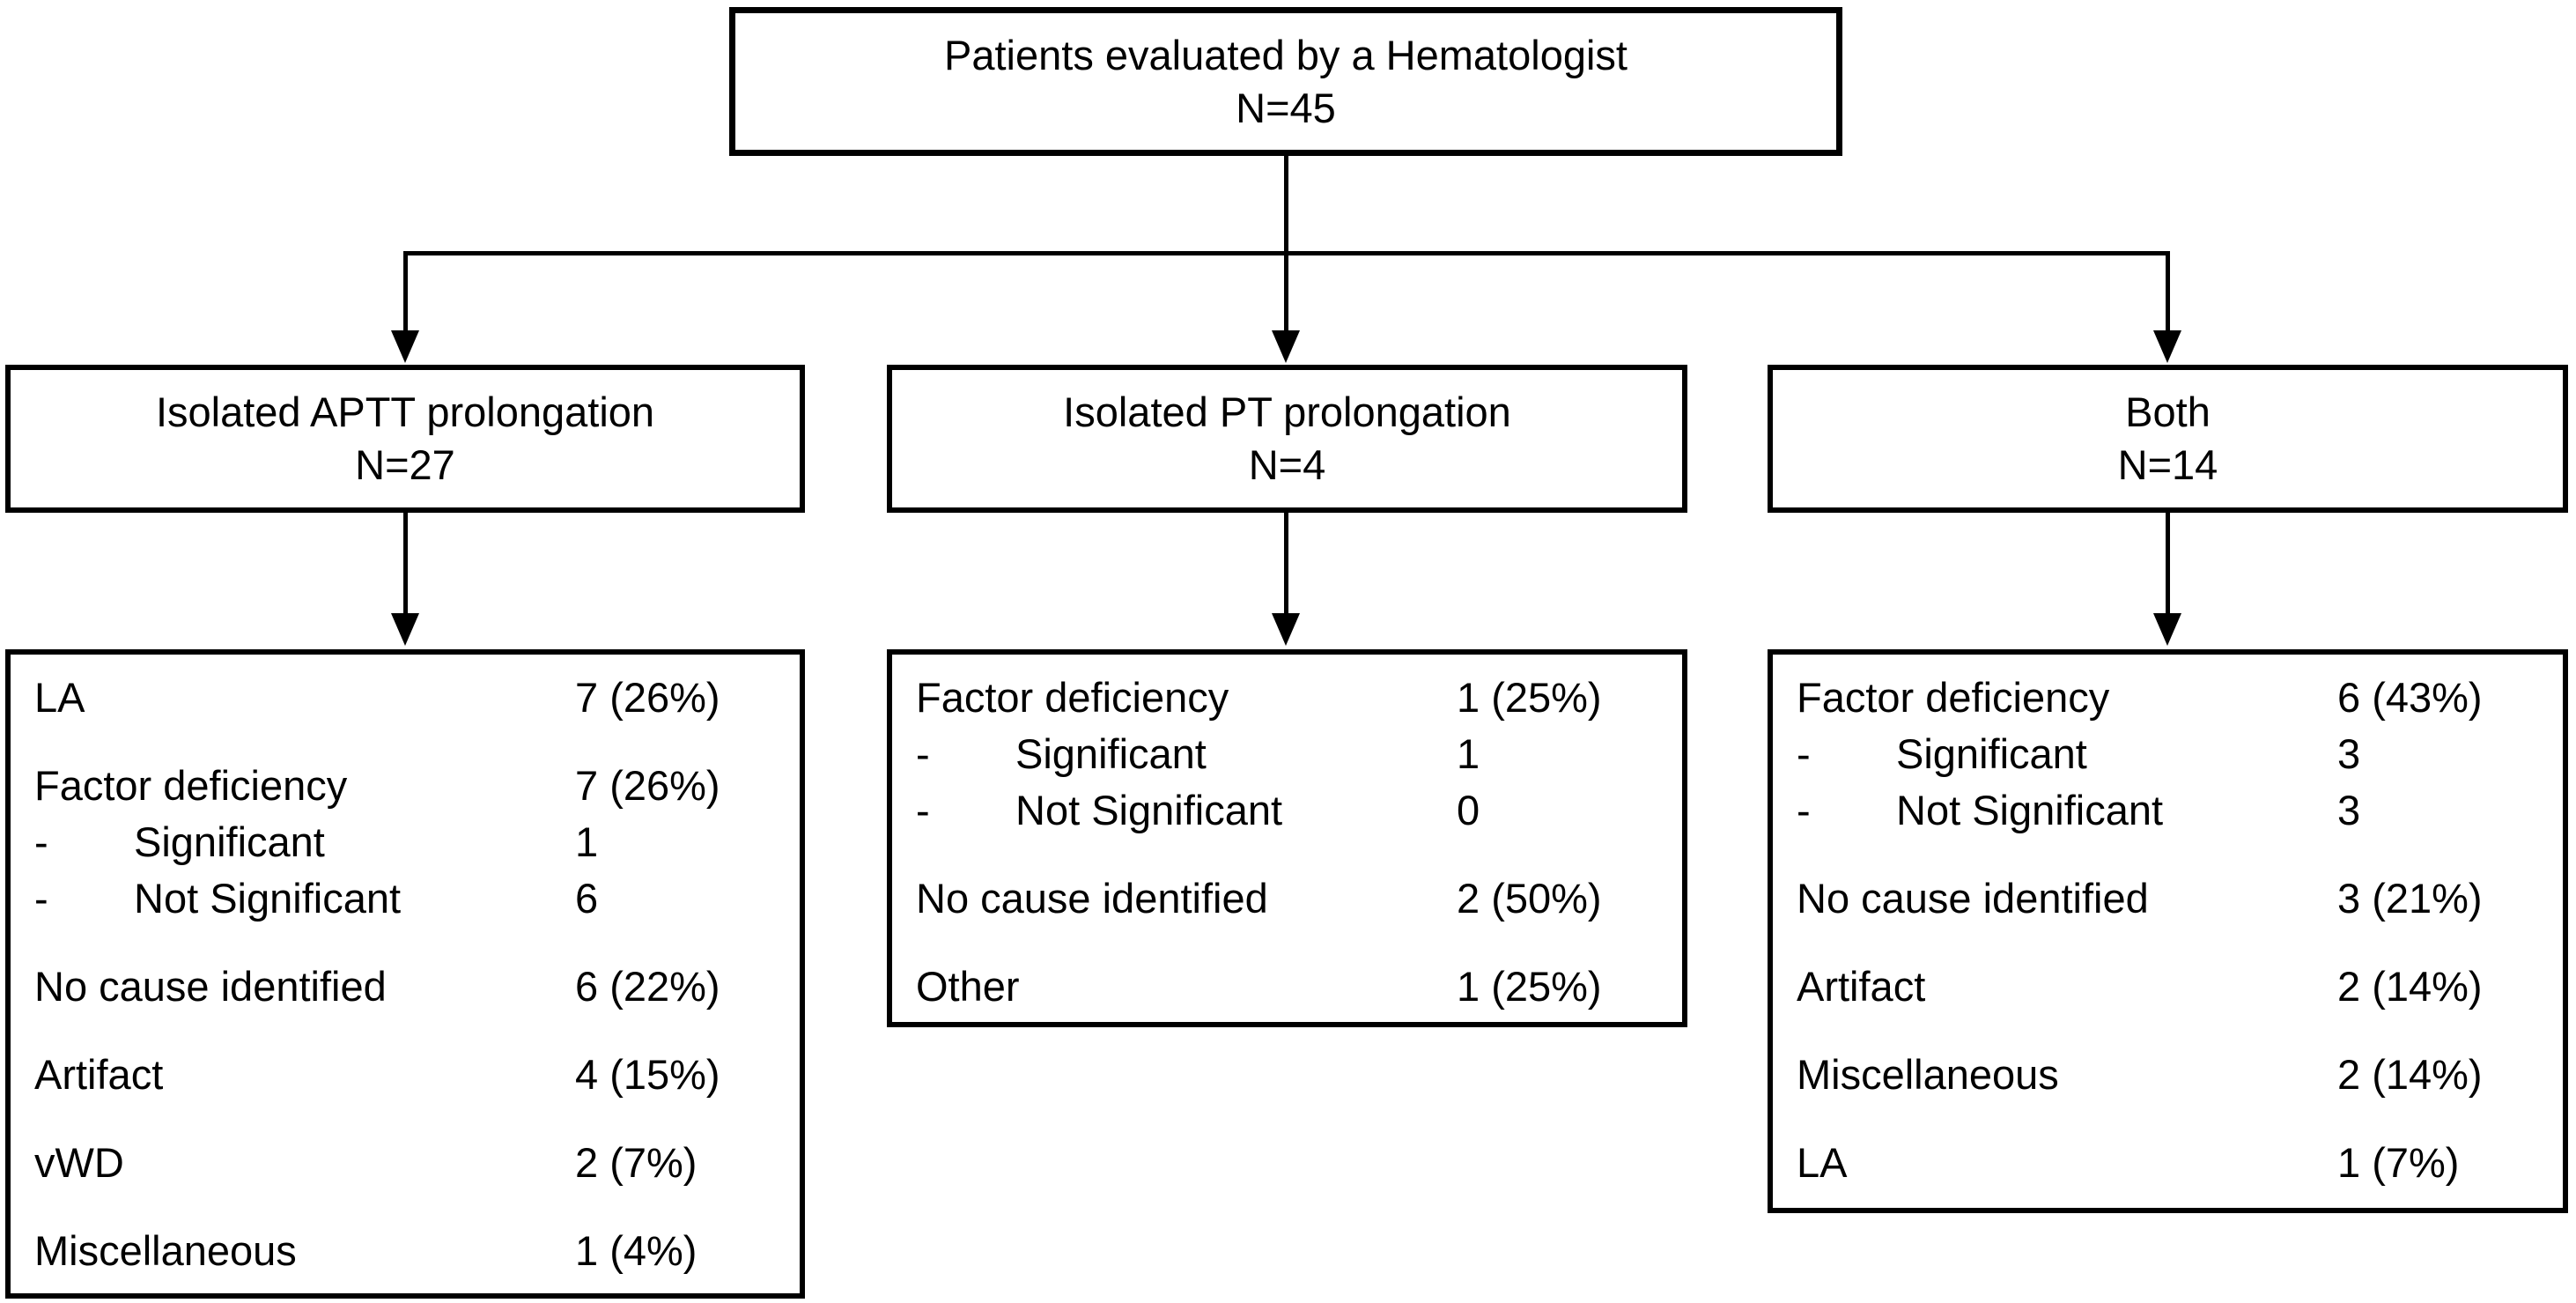  Describe the element at coordinates (2161, 754) in the screenshot. I see `cause-subrow: - Significant 3` at that location.